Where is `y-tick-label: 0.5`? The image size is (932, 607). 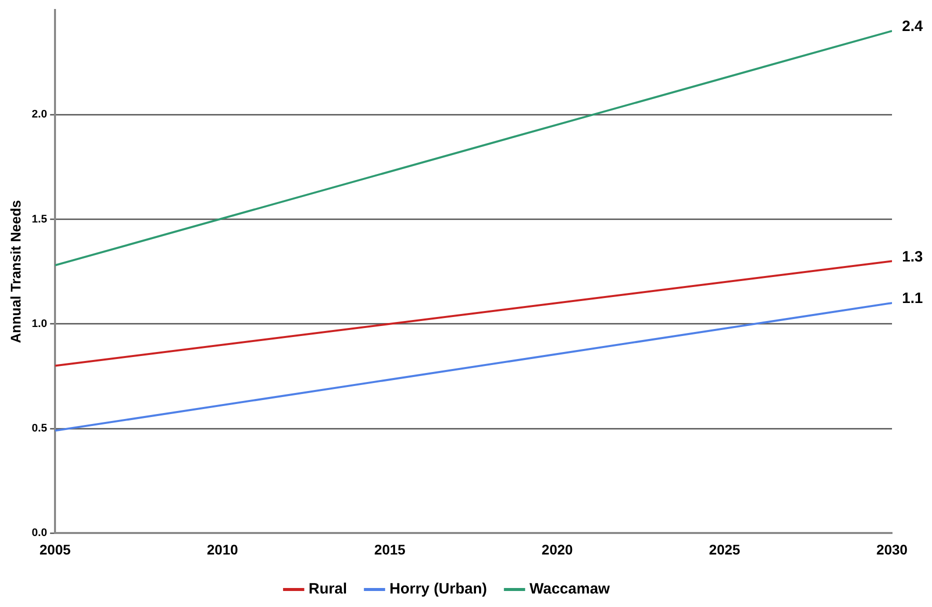
y-tick-label: 0.5 is located at coordinates (40, 428).